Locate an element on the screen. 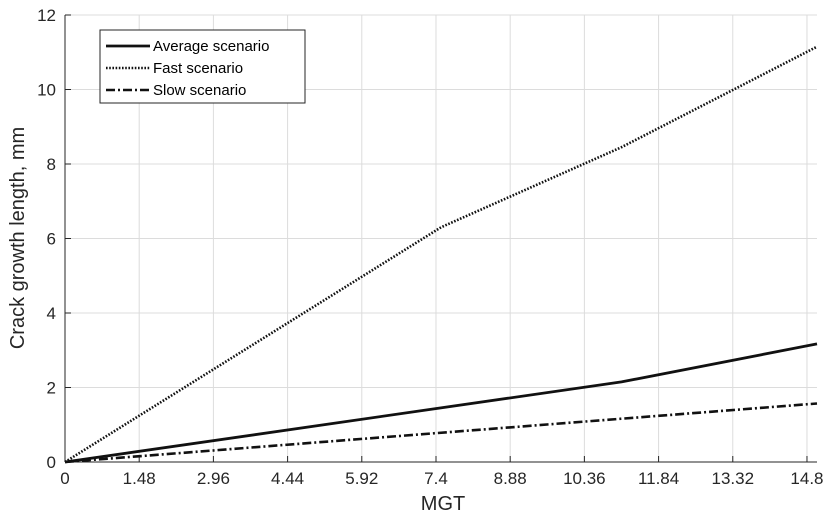 The image size is (833, 519). x-tick-label: 14.8 is located at coordinates (806, 478).